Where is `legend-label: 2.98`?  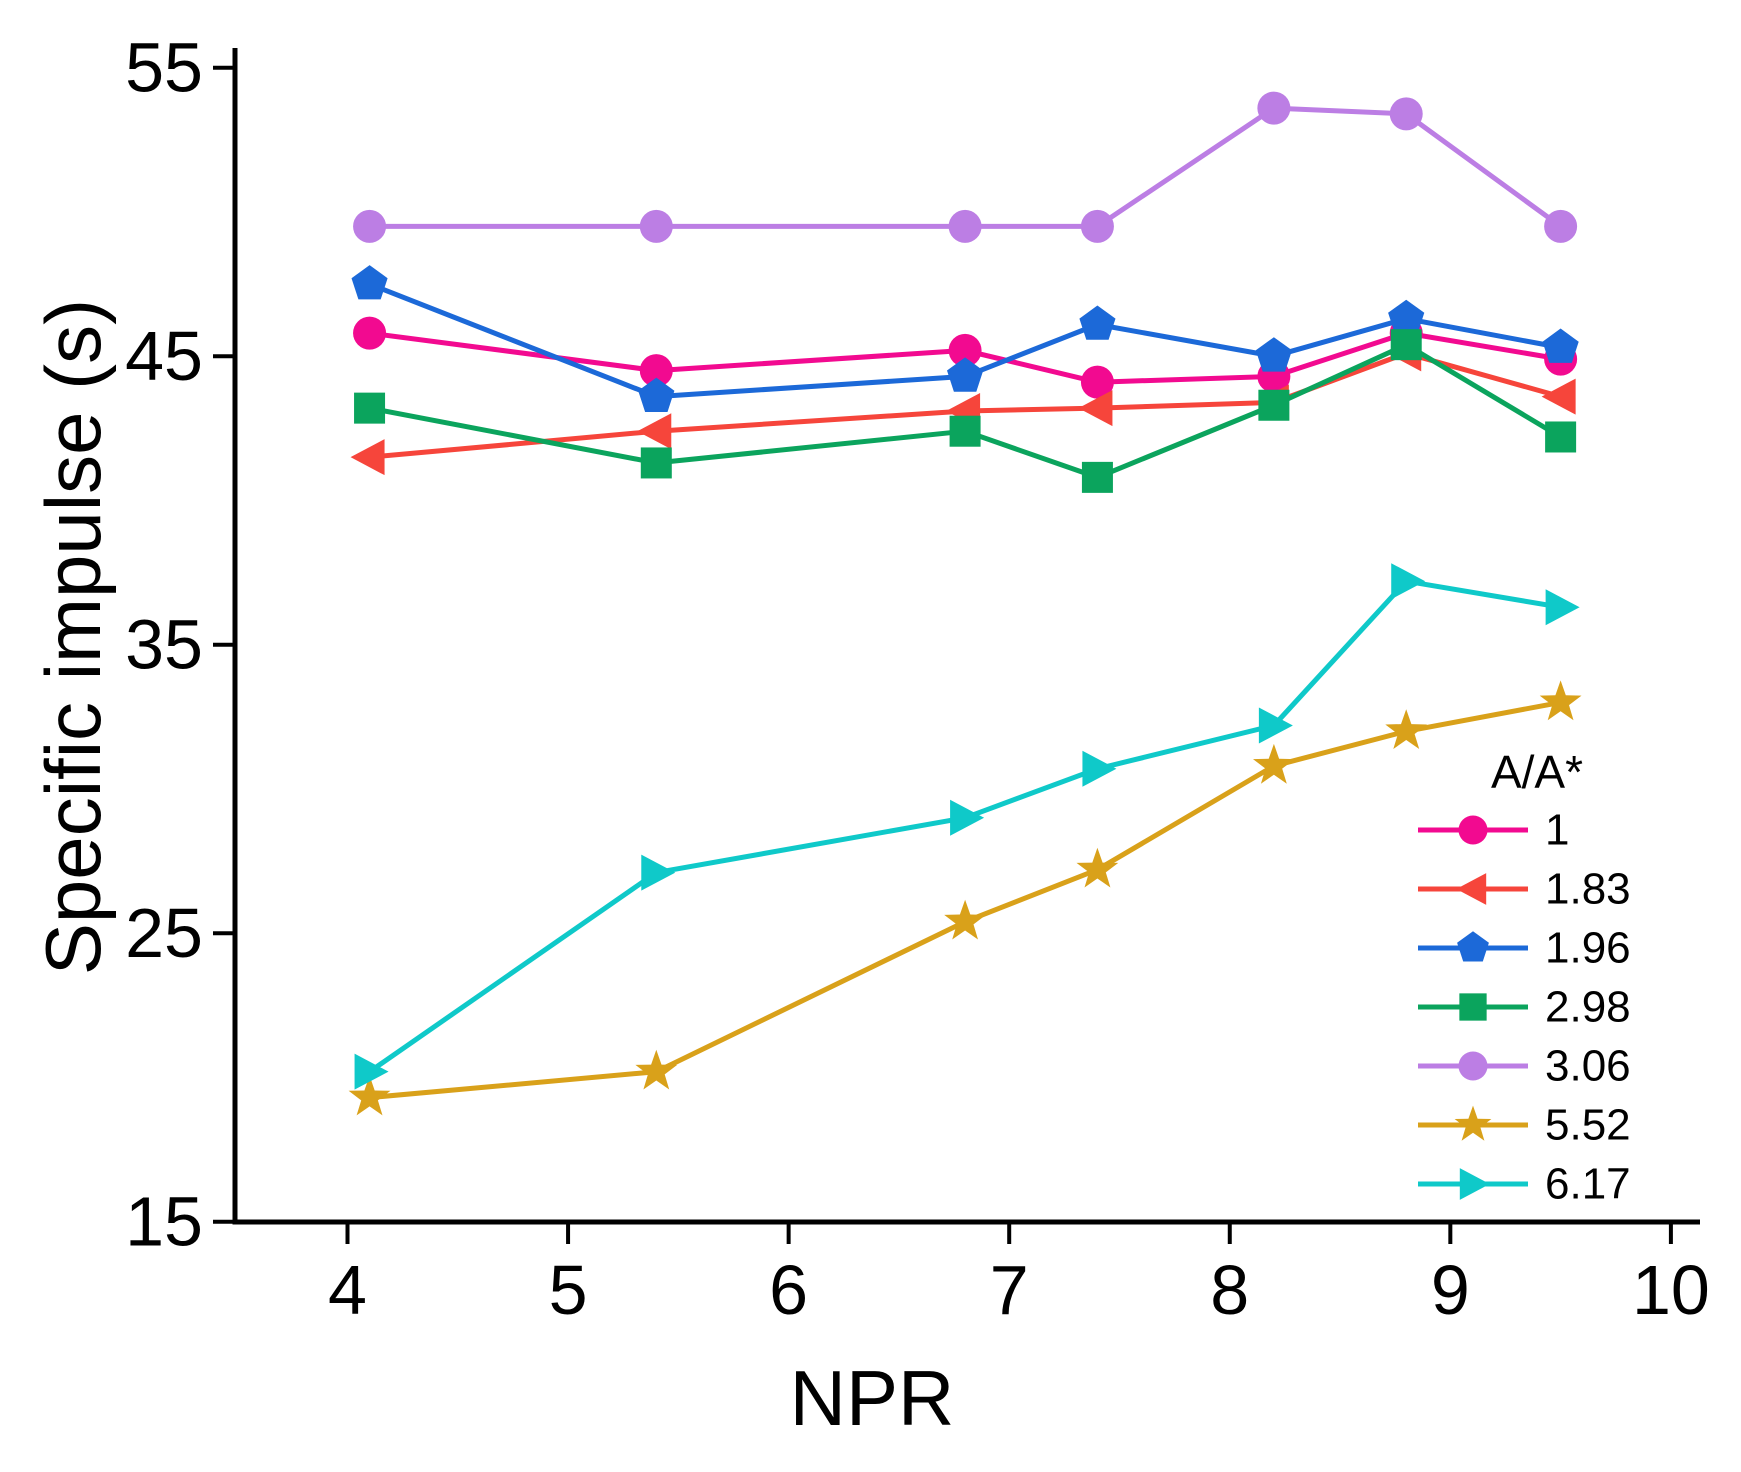 legend-label: 2.98 is located at coordinates (1588, 1007).